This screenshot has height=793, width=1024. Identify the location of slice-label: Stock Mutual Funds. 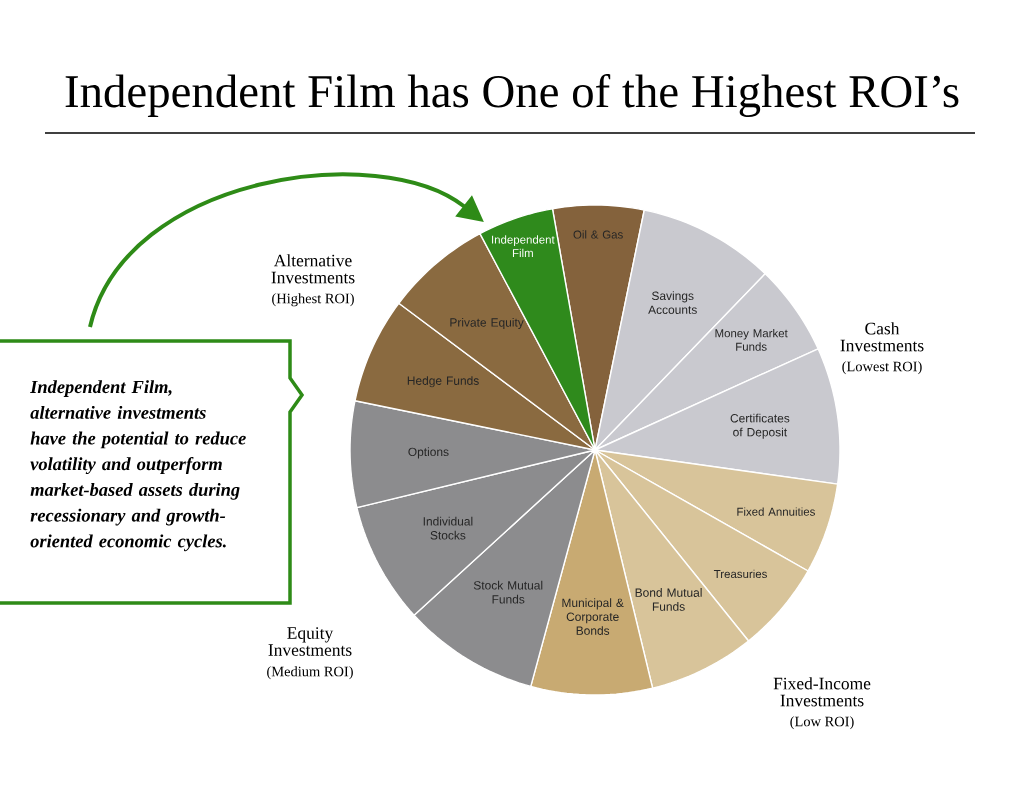
(508, 592).